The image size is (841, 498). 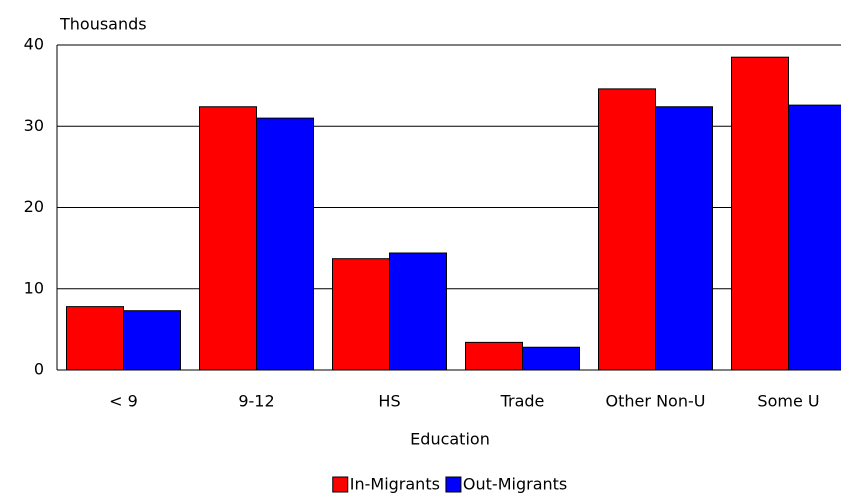 What do you see at coordinates (256, 401) in the screenshot?
I see `x-tick-label: 9-12` at bounding box center [256, 401].